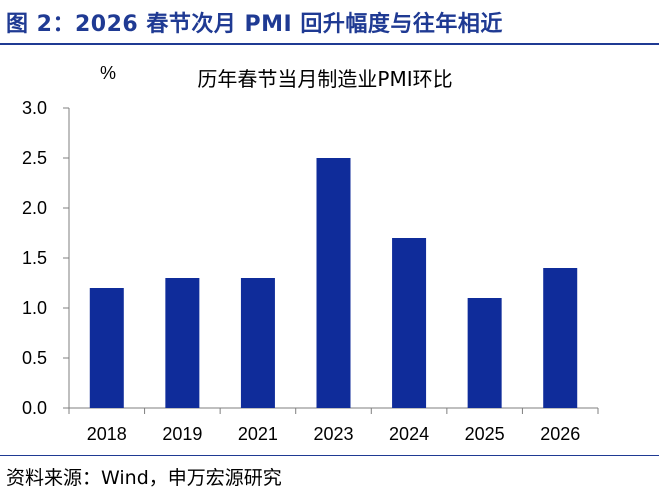 This screenshot has height=496, width=659. I want to click on source-note: 资料来源：Wind，申万宏源研究, so click(144, 478).